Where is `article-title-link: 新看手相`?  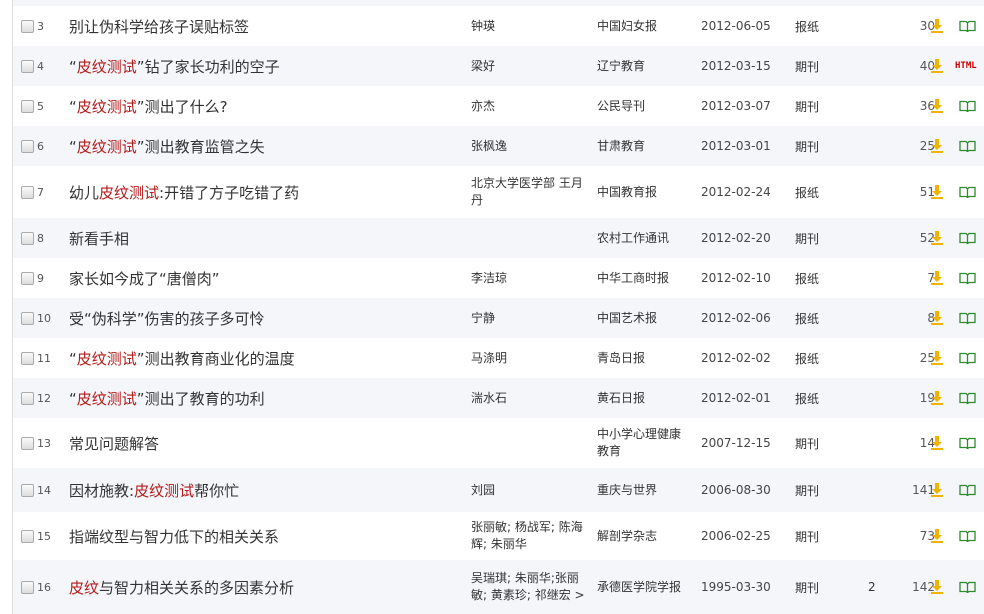
article-title-link: 新看手相 is located at coordinates (99, 238).